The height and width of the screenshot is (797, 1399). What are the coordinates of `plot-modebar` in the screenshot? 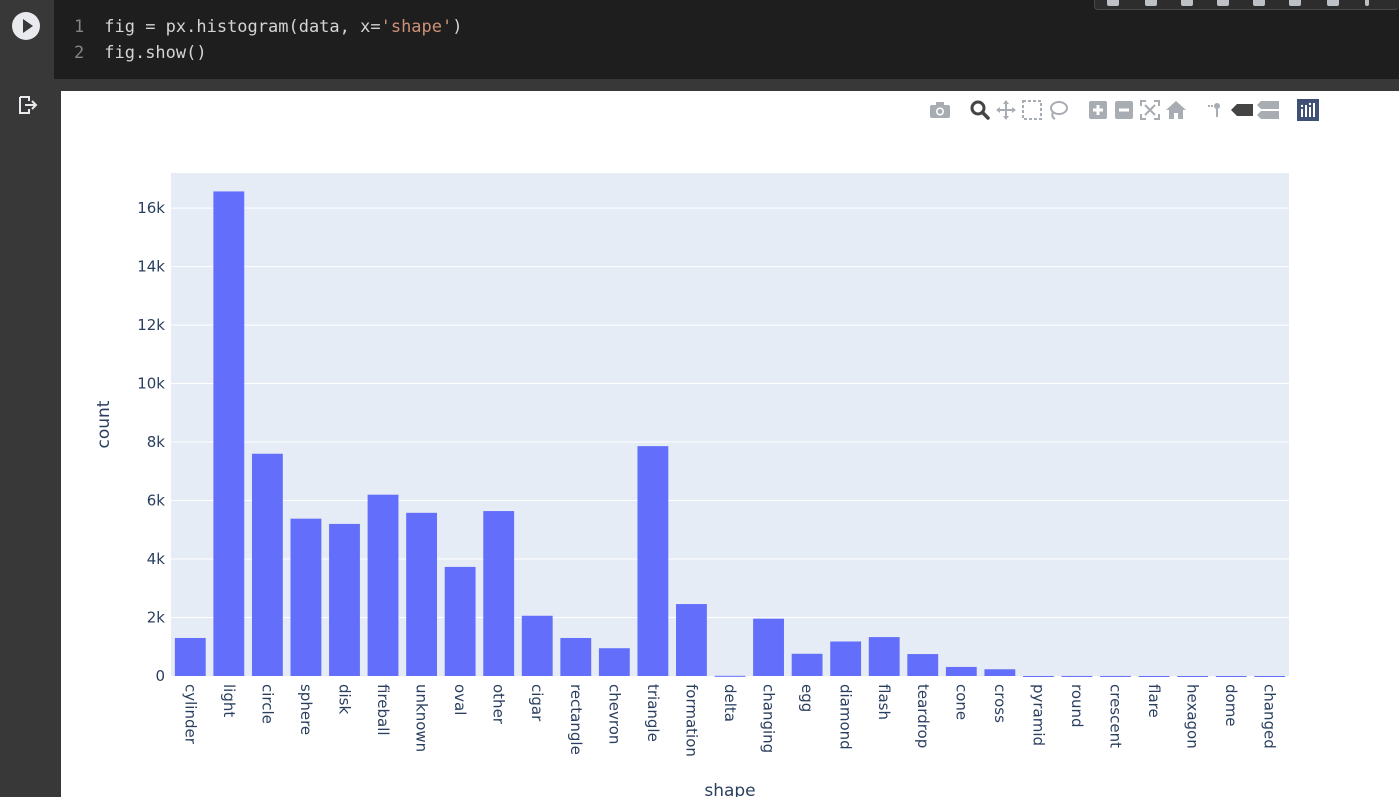 It's located at (1124, 110).